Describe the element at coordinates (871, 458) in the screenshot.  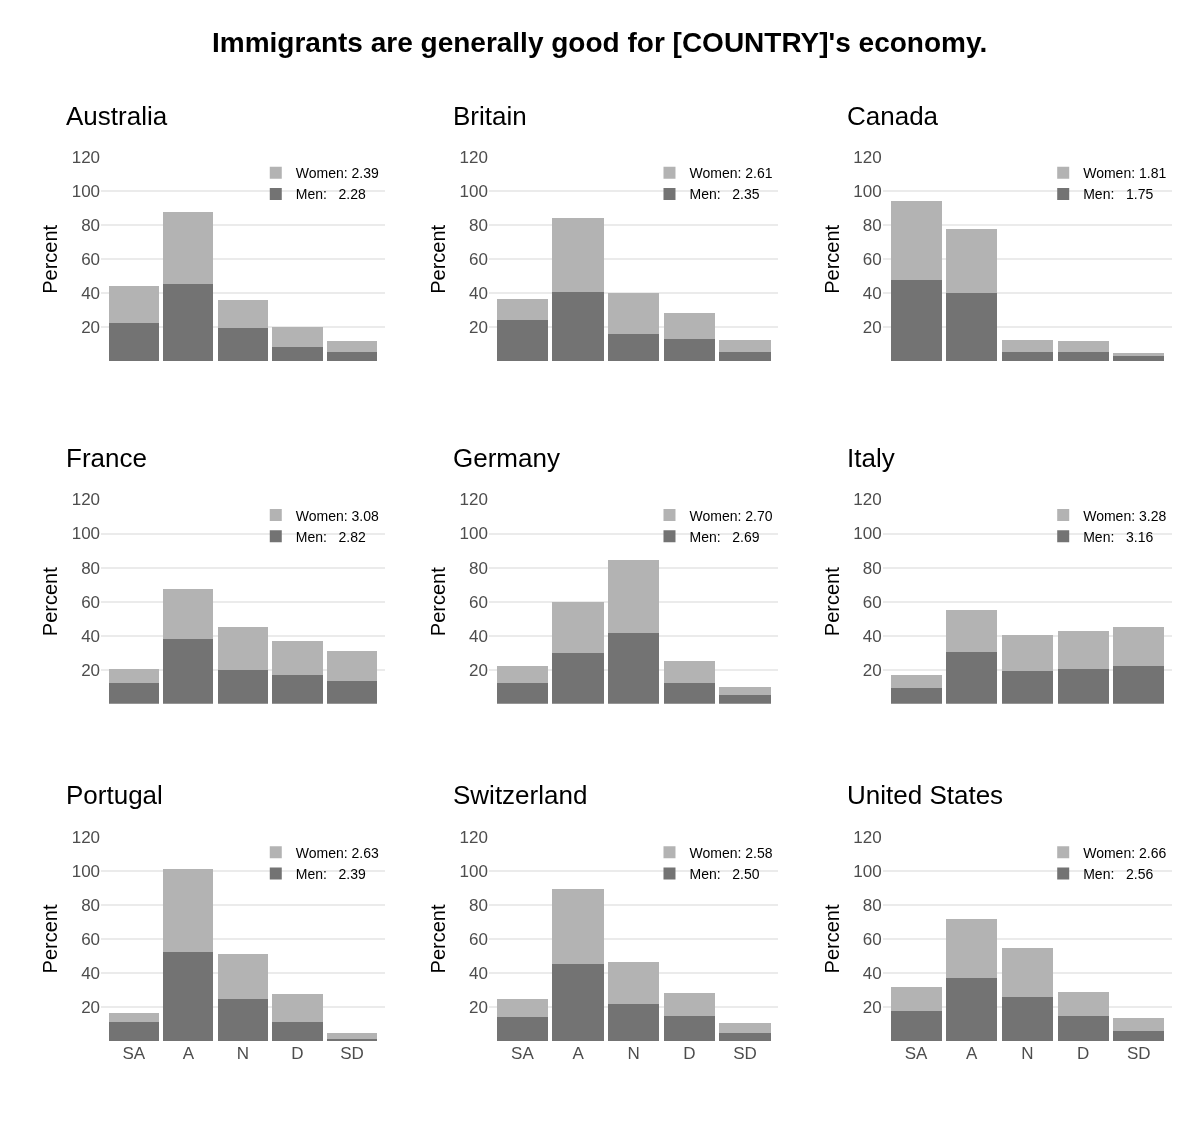
I see `chart-title: Italy` at that location.